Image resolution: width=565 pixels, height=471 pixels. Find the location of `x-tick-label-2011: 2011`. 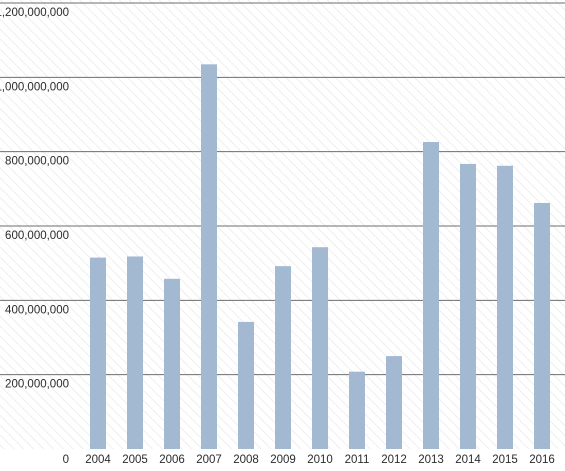

x-tick-label-2011: 2011 is located at coordinates (357, 460).